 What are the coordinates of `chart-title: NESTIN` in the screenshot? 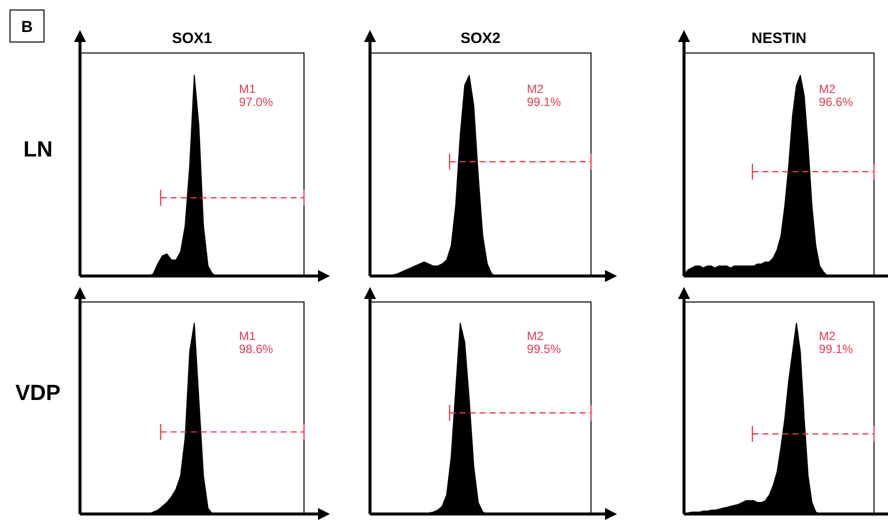 It's located at (779, 38).